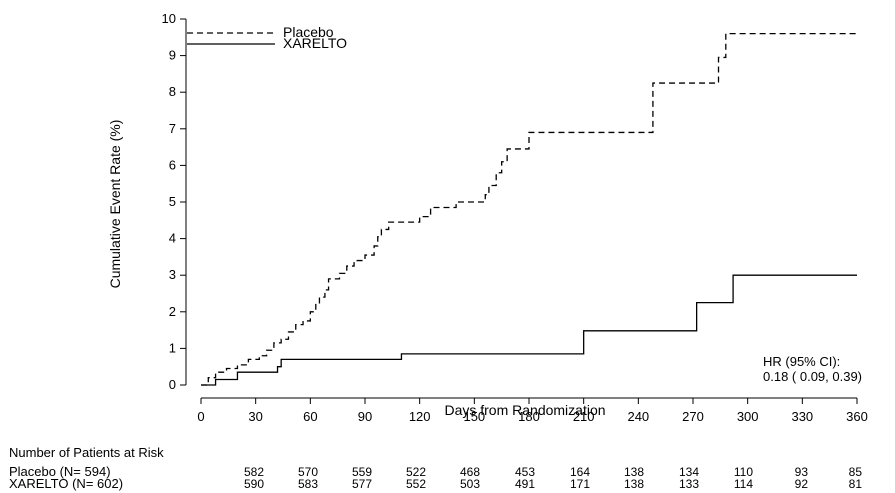 The image size is (895, 493). What do you see at coordinates (801, 361) in the screenshot?
I see `hr-label: HR (95% CI):` at bounding box center [801, 361].